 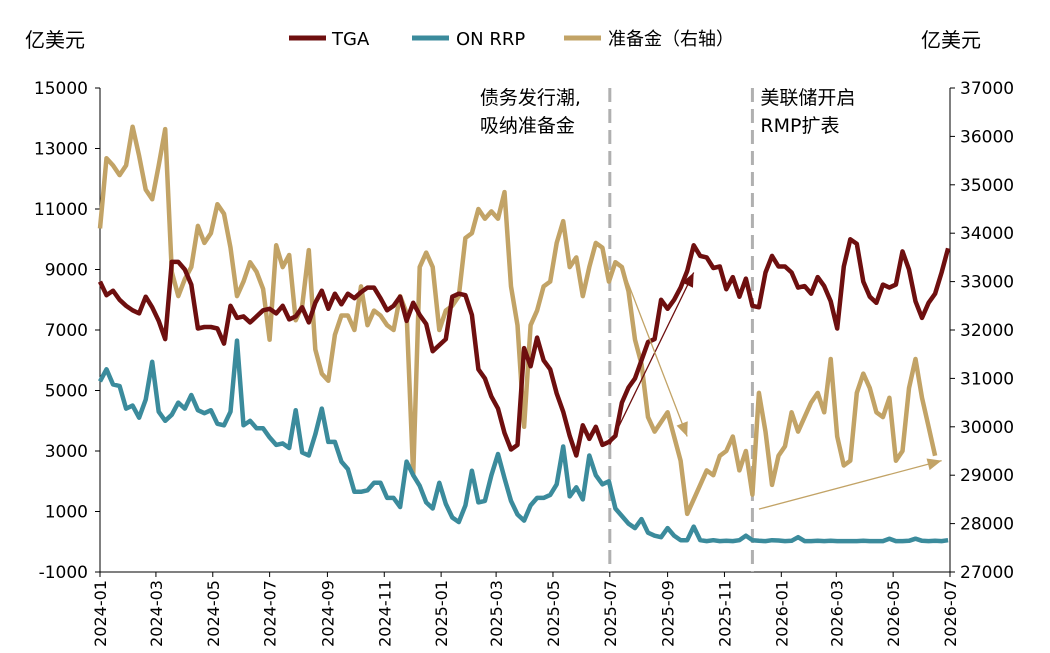 What do you see at coordinates (987, 89) in the screenshot?
I see `right-y-tick-label: 37000` at bounding box center [987, 89].